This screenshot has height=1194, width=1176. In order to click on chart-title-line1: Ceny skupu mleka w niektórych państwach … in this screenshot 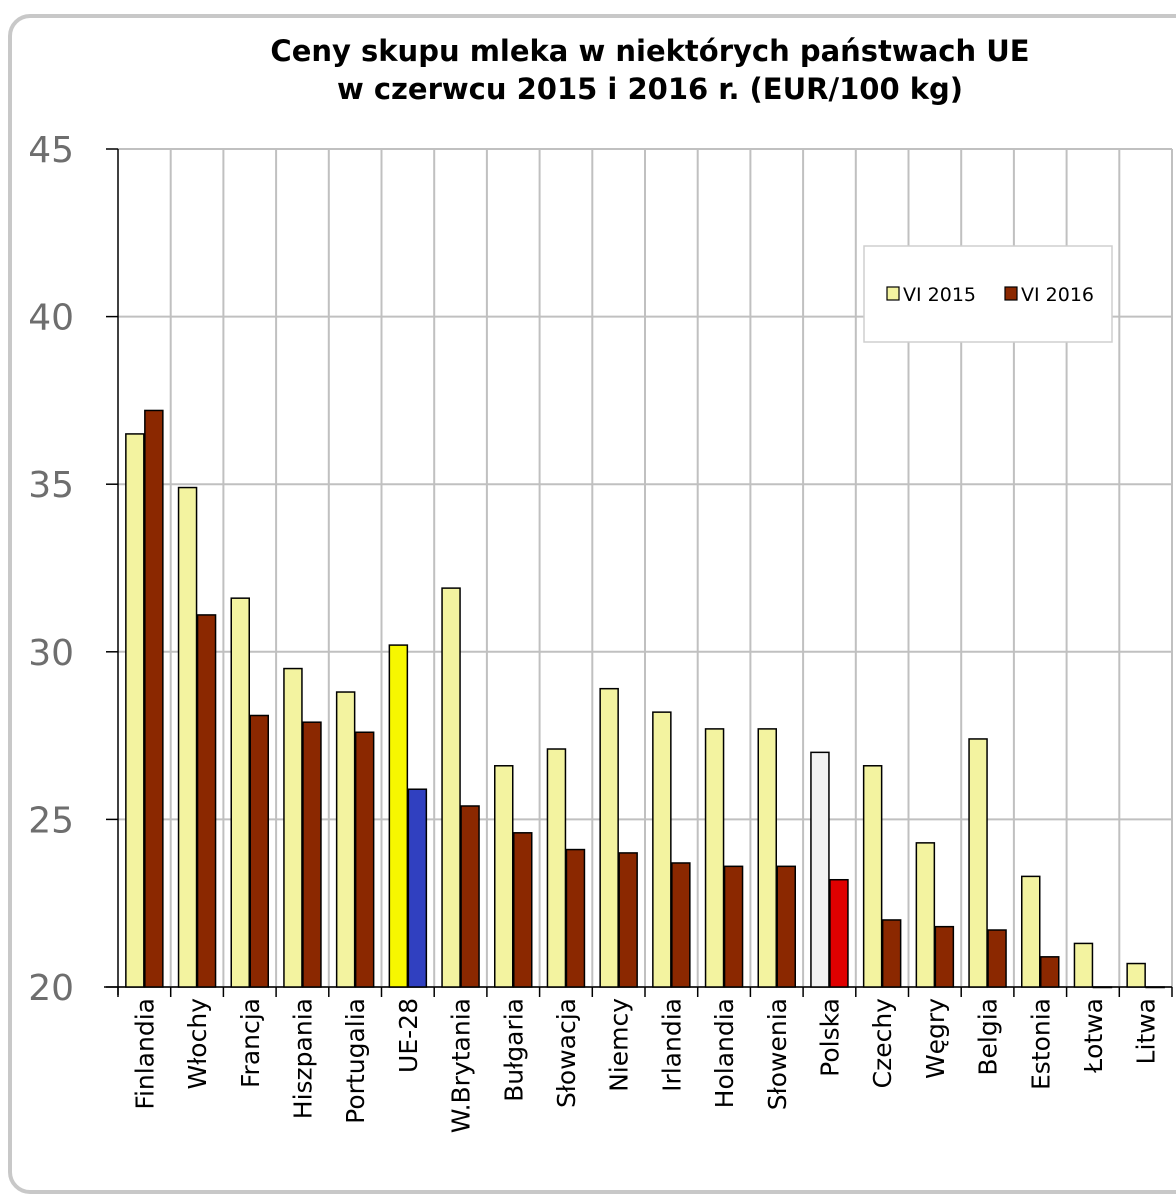, I will do `click(650, 51)`.